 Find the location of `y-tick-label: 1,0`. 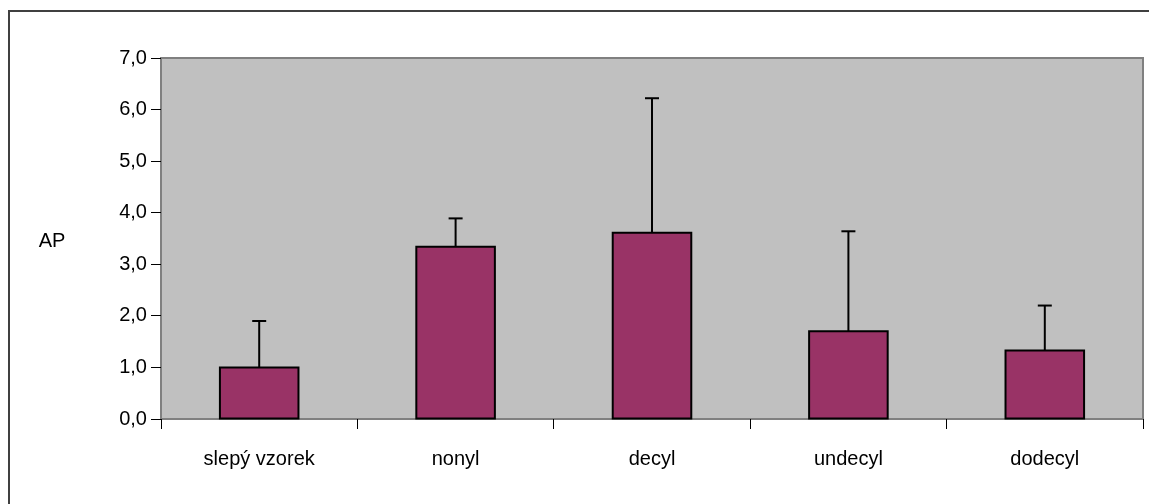

y-tick-label: 1,0 is located at coordinates (133, 365).